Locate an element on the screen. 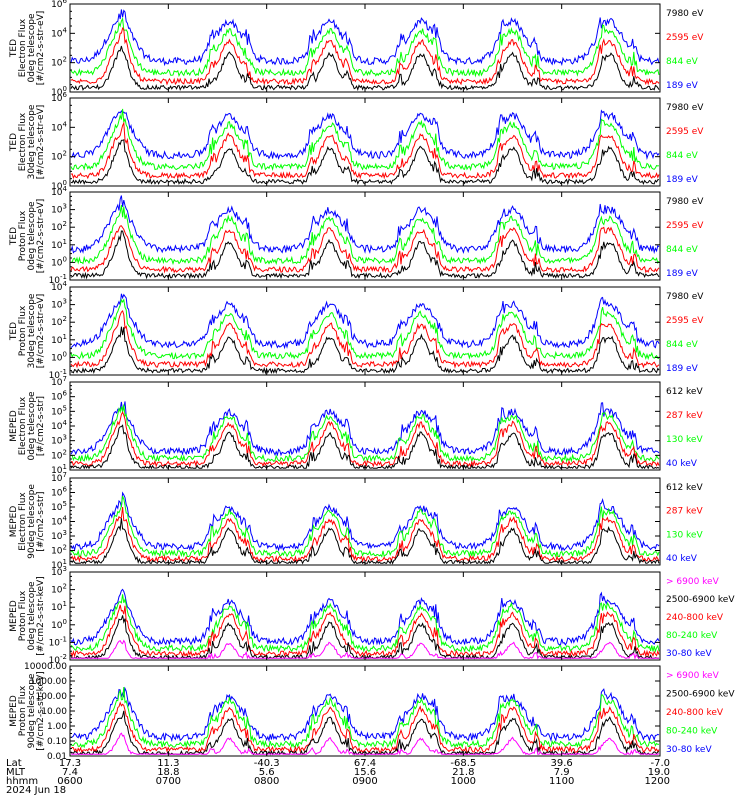  x-tick-label: 21.8 is located at coordinates (463, 772).